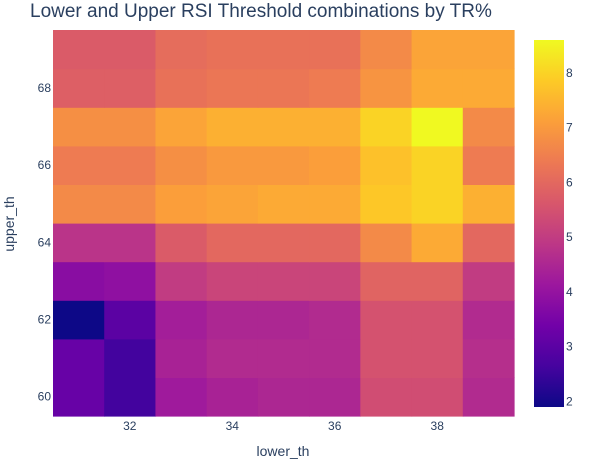  Describe the element at coordinates (569, 292) in the screenshot. I see `colorbar-tick-label: 4` at that location.